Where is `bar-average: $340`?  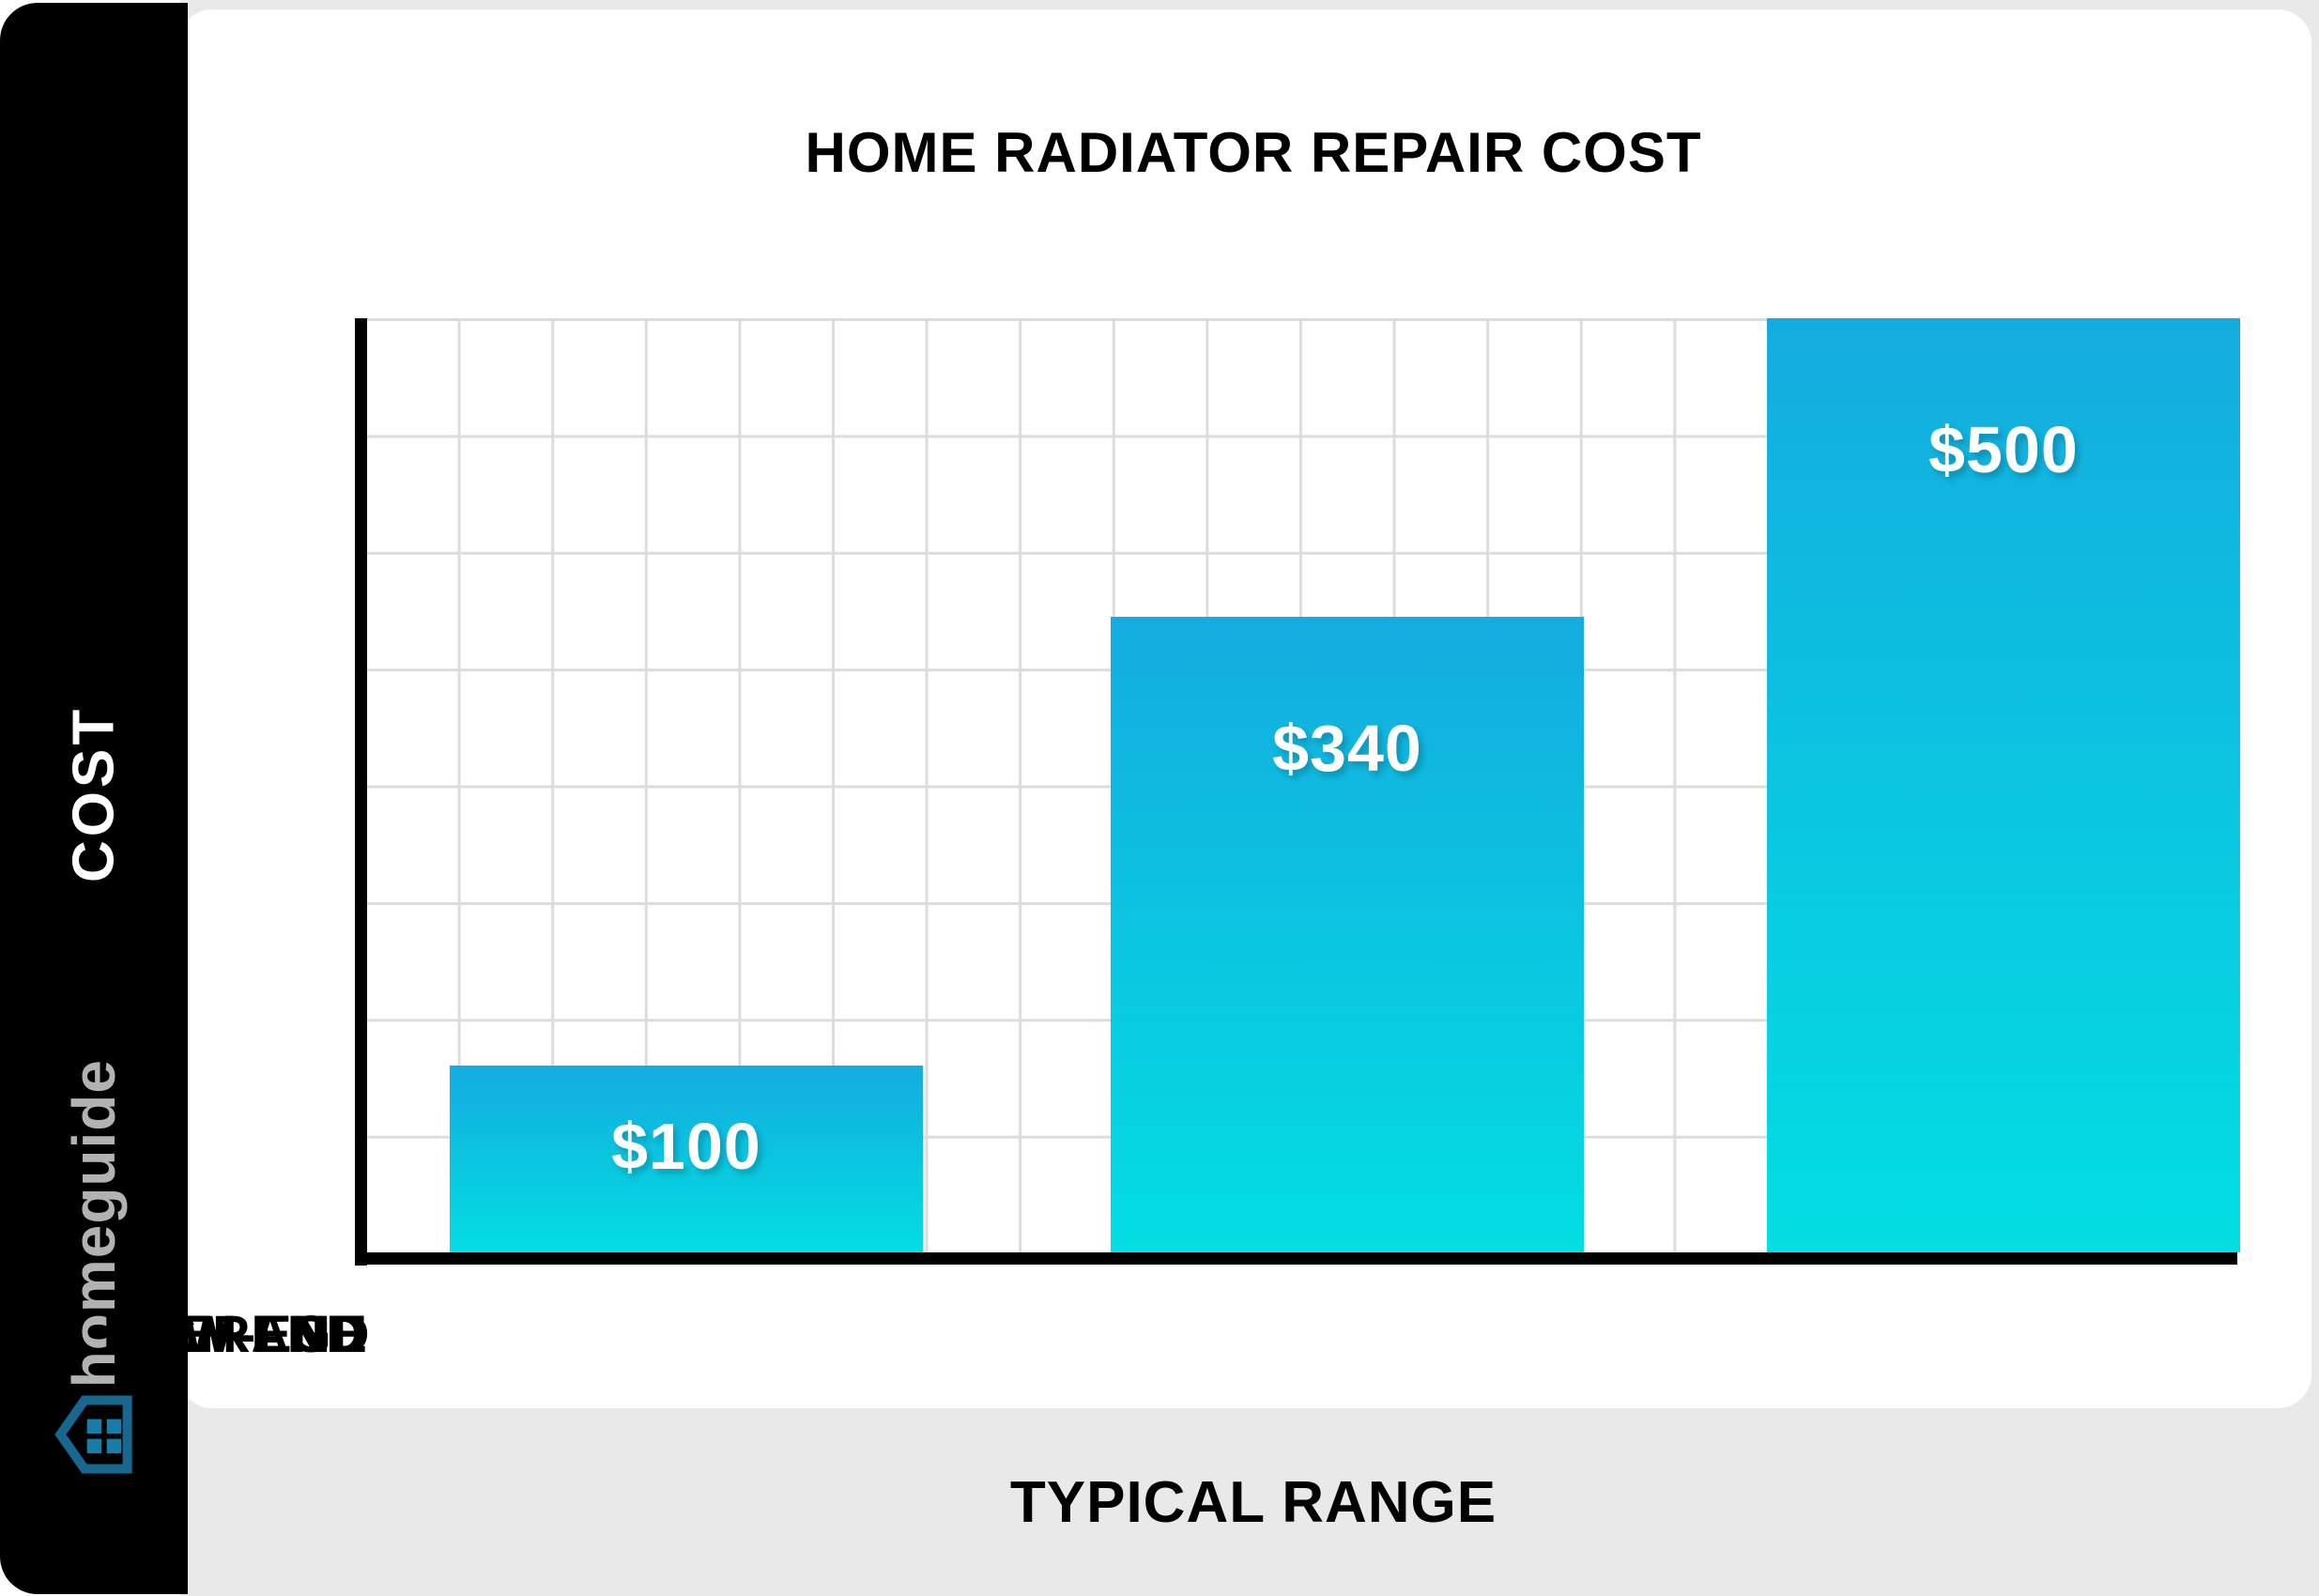 bar-average: $340 is located at coordinates (1347, 935).